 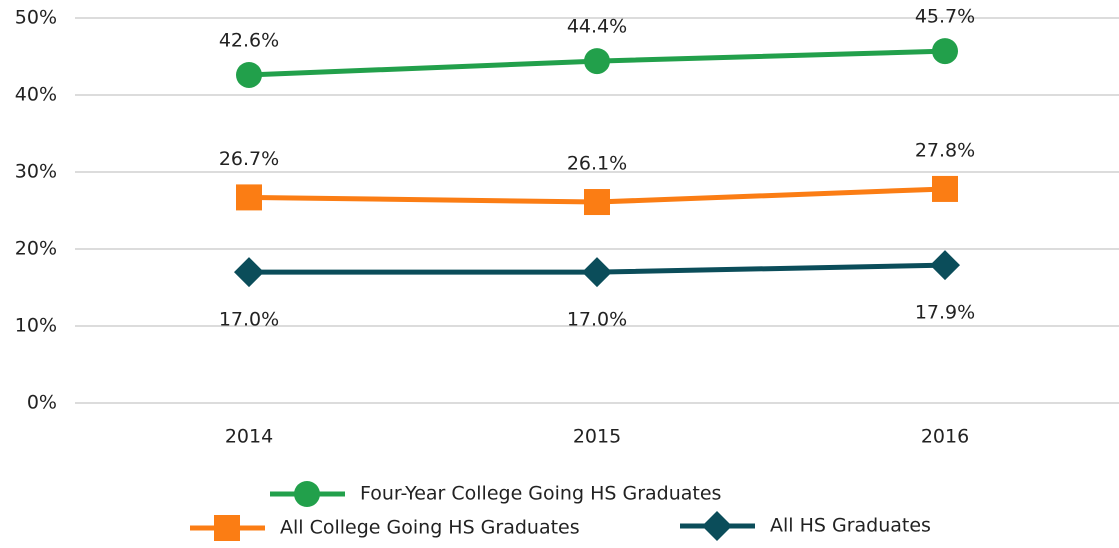 I want to click on y-tick-label: 20%, so click(x=36, y=249).